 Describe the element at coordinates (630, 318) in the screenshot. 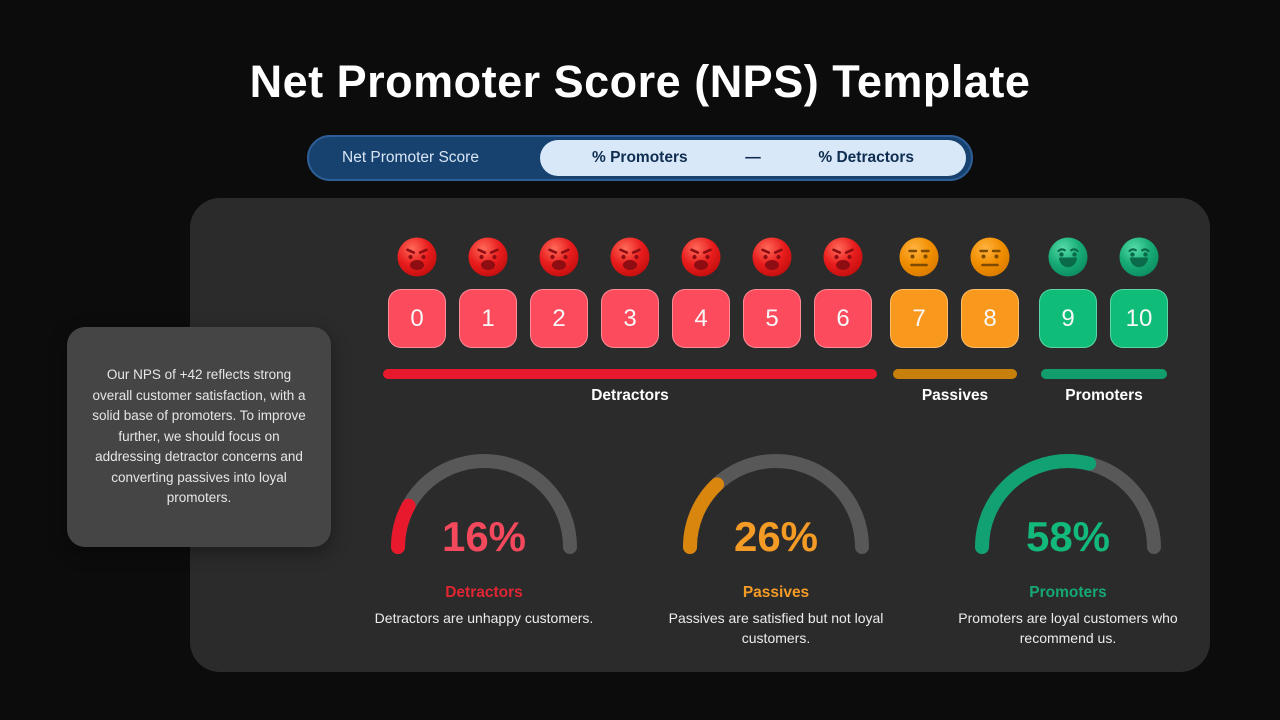

I see `score-box-3: 3` at that location.